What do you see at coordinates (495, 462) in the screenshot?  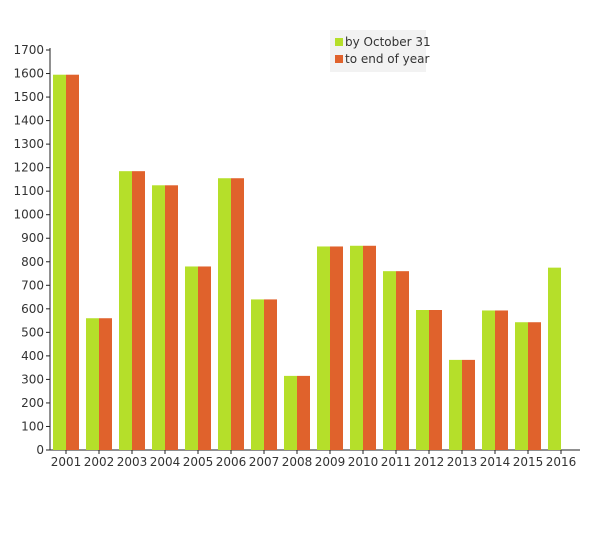 I see `x-tick-label: 2014` at bounding box center [495, 462].